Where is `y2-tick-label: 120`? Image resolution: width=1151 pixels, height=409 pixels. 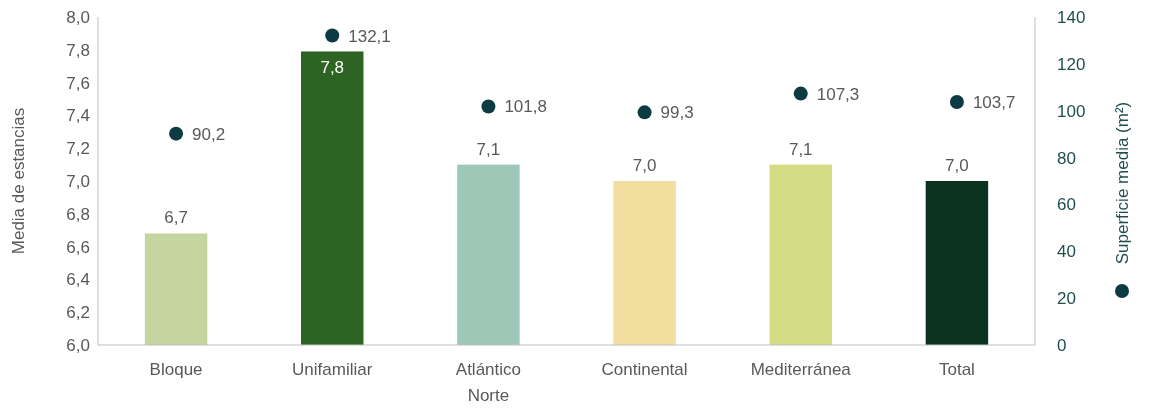
y2-tick-label: 120 is located at coordinates (1071, 64).